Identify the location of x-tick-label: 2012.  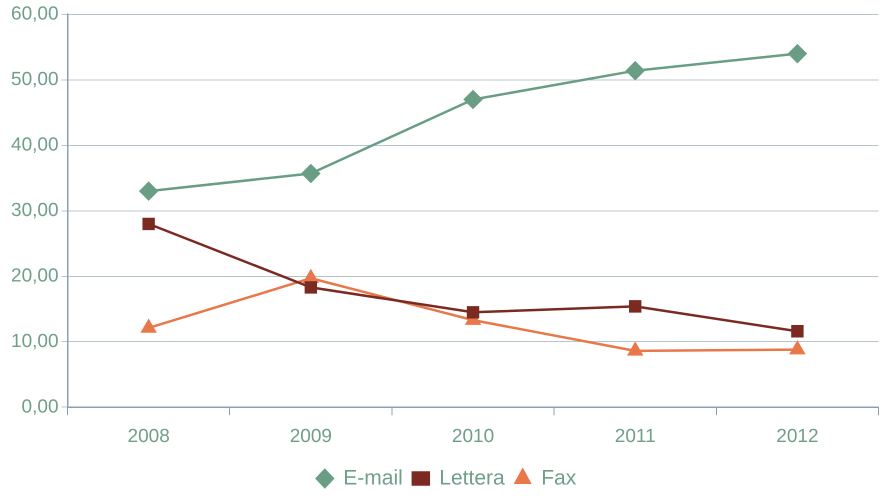
(797, 436).